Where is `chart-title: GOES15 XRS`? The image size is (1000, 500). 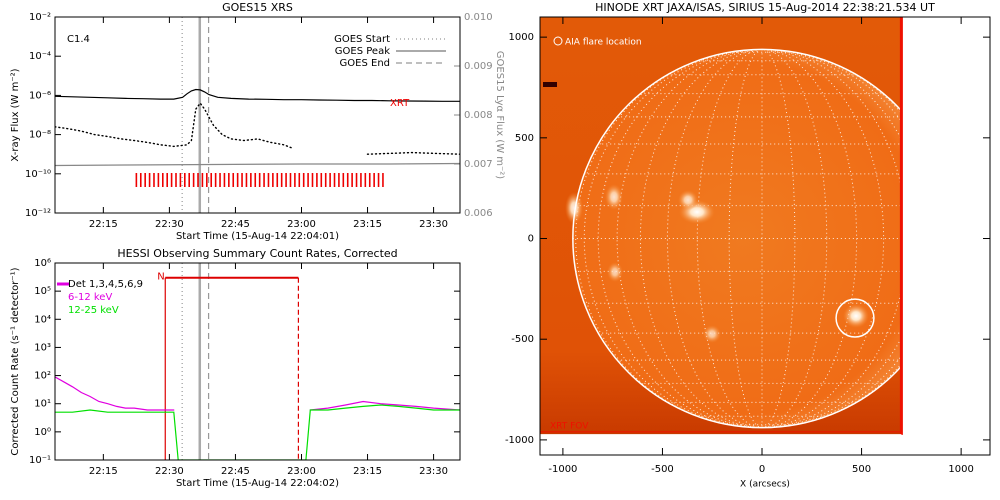 chart-title: GOES15 XRS is located at coordinates (257, 7).